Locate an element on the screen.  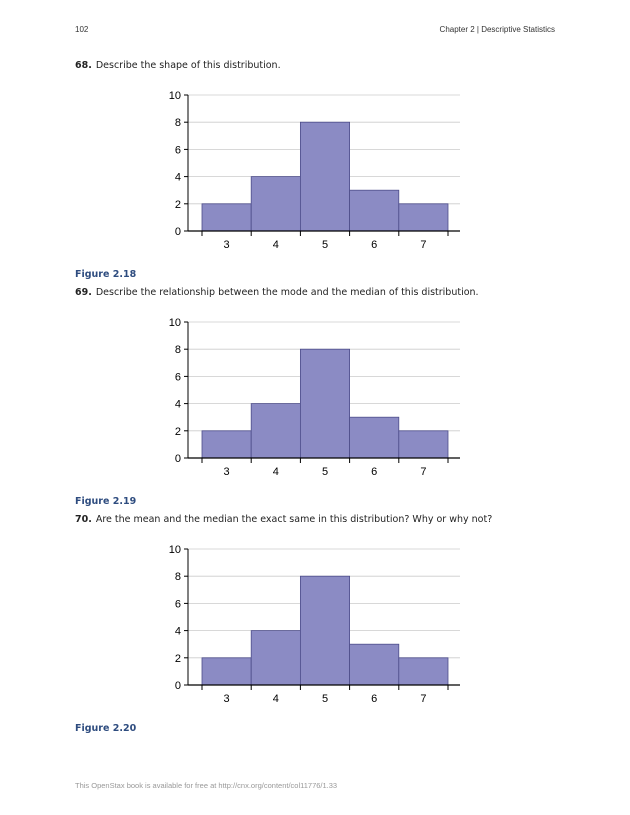
histogram-figure-2-18: 0 2 4 6 8 10 3 4 5 6 7 is located at coordinates (315, 172).